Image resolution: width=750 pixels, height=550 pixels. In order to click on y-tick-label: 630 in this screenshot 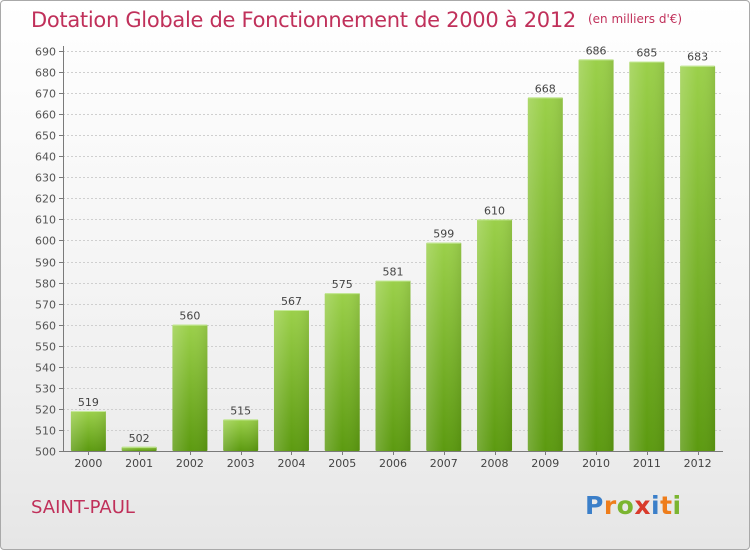, I will do `click(45, 178)`.